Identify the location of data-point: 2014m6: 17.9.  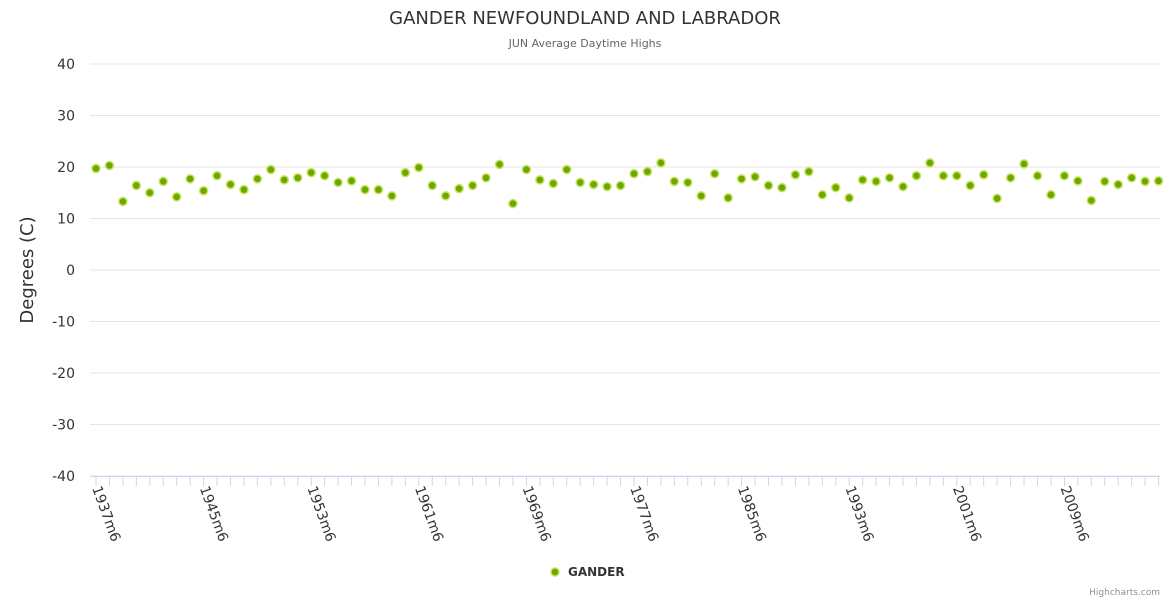
(1131, 178).